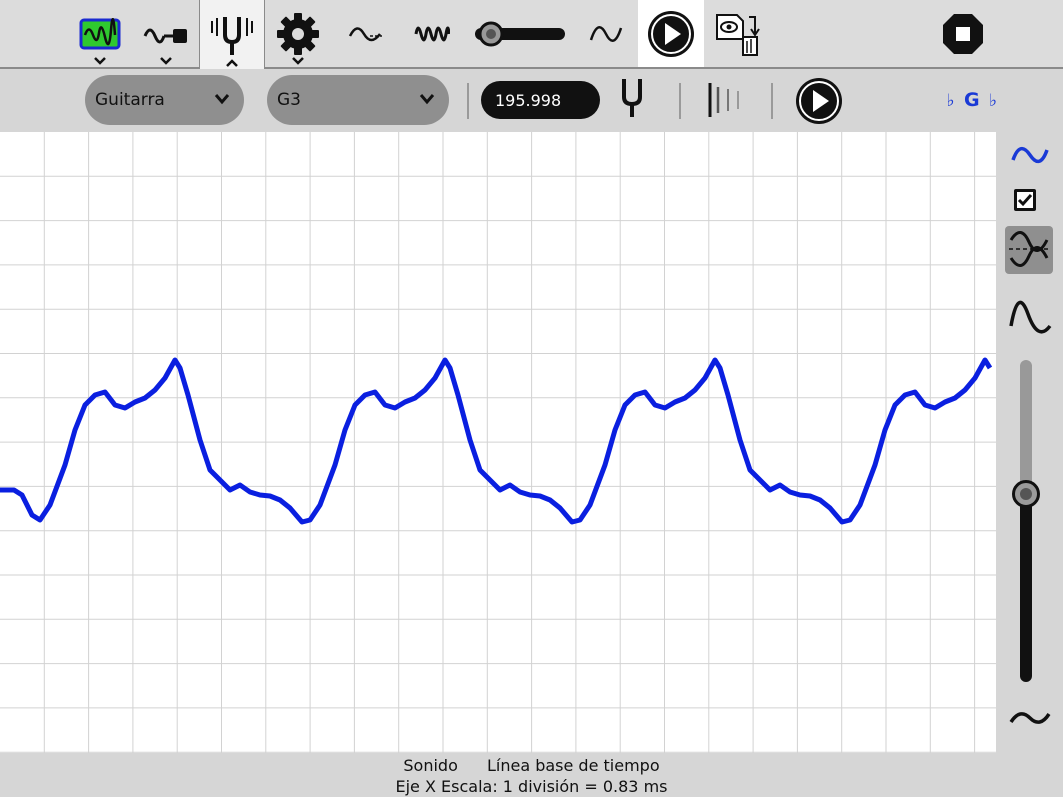  I want to click on eye-copy-icon, so click(738, 34).